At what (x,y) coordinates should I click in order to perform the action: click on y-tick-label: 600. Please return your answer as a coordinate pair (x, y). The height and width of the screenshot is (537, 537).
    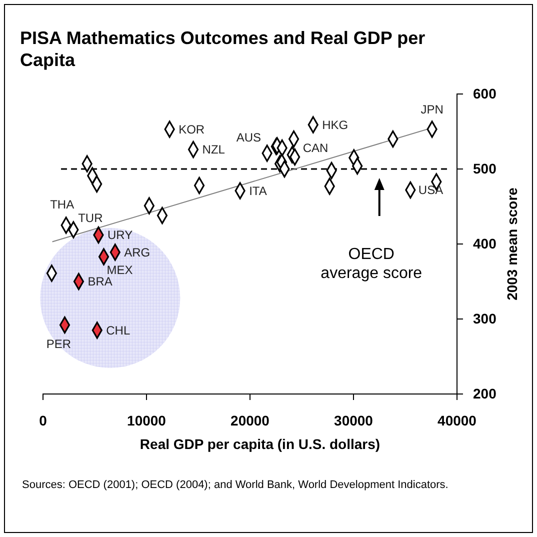
    Looking at the image, I should click on (485, 93).